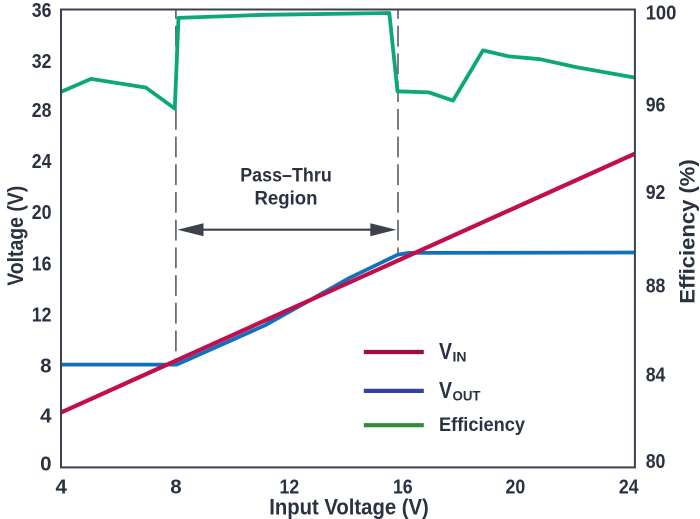 The width and height of the screenshot is (700, 519). Describe the element at coordinates (349, 506) in the screenshot. I see `svg-text: Input Voltage (V)` at that location.